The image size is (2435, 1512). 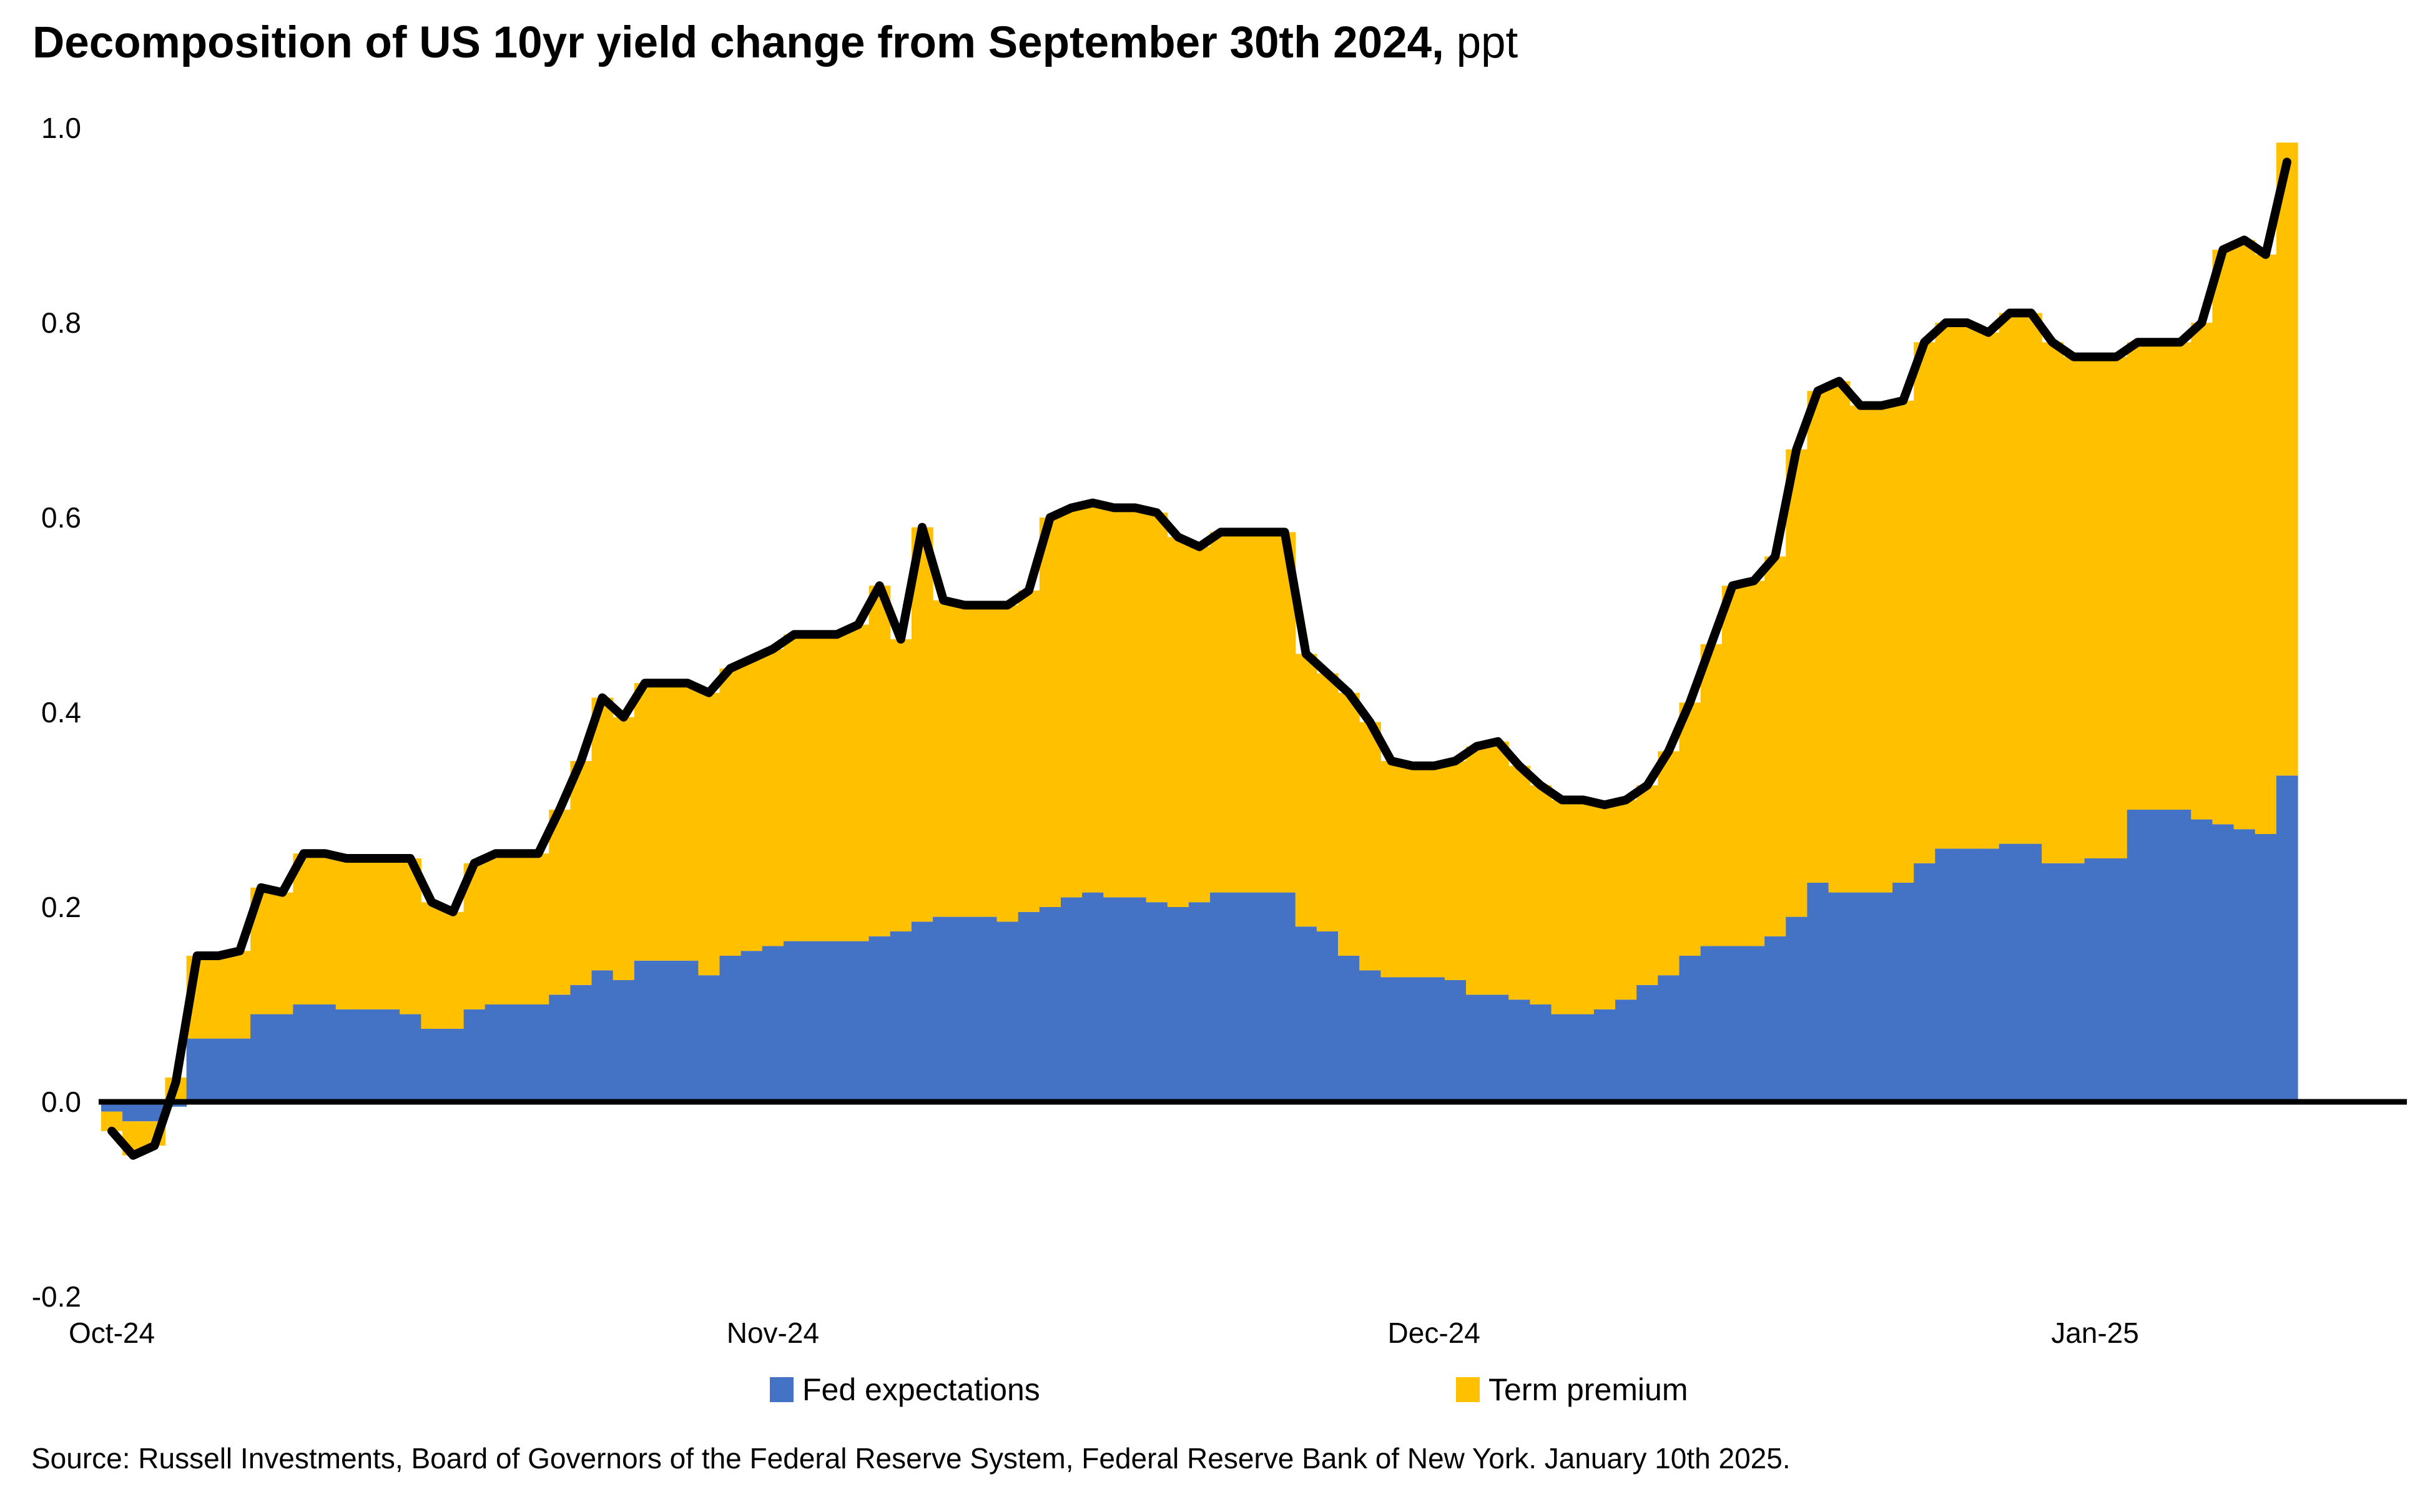 What do you see at coordinates (905, 1390) in the screenshot?
I see `legend-item-fed-expectations: Fed expectations` at bounding box center [905, 1390].